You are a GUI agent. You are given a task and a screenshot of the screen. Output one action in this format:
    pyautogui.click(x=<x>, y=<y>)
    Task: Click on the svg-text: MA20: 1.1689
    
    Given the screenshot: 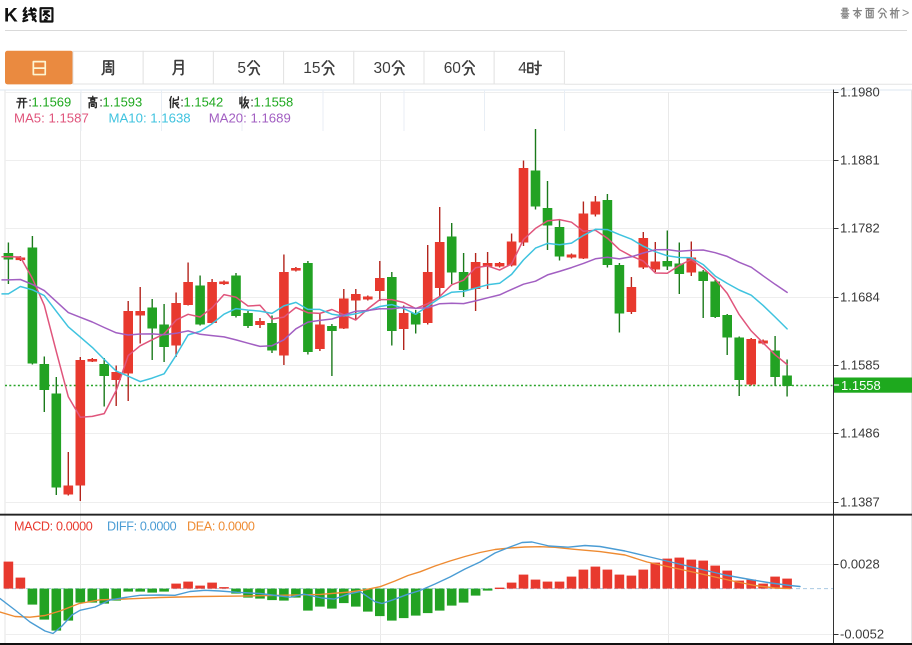 What is the action you would take?
    pyautogui.click(x=250, y=117)
    